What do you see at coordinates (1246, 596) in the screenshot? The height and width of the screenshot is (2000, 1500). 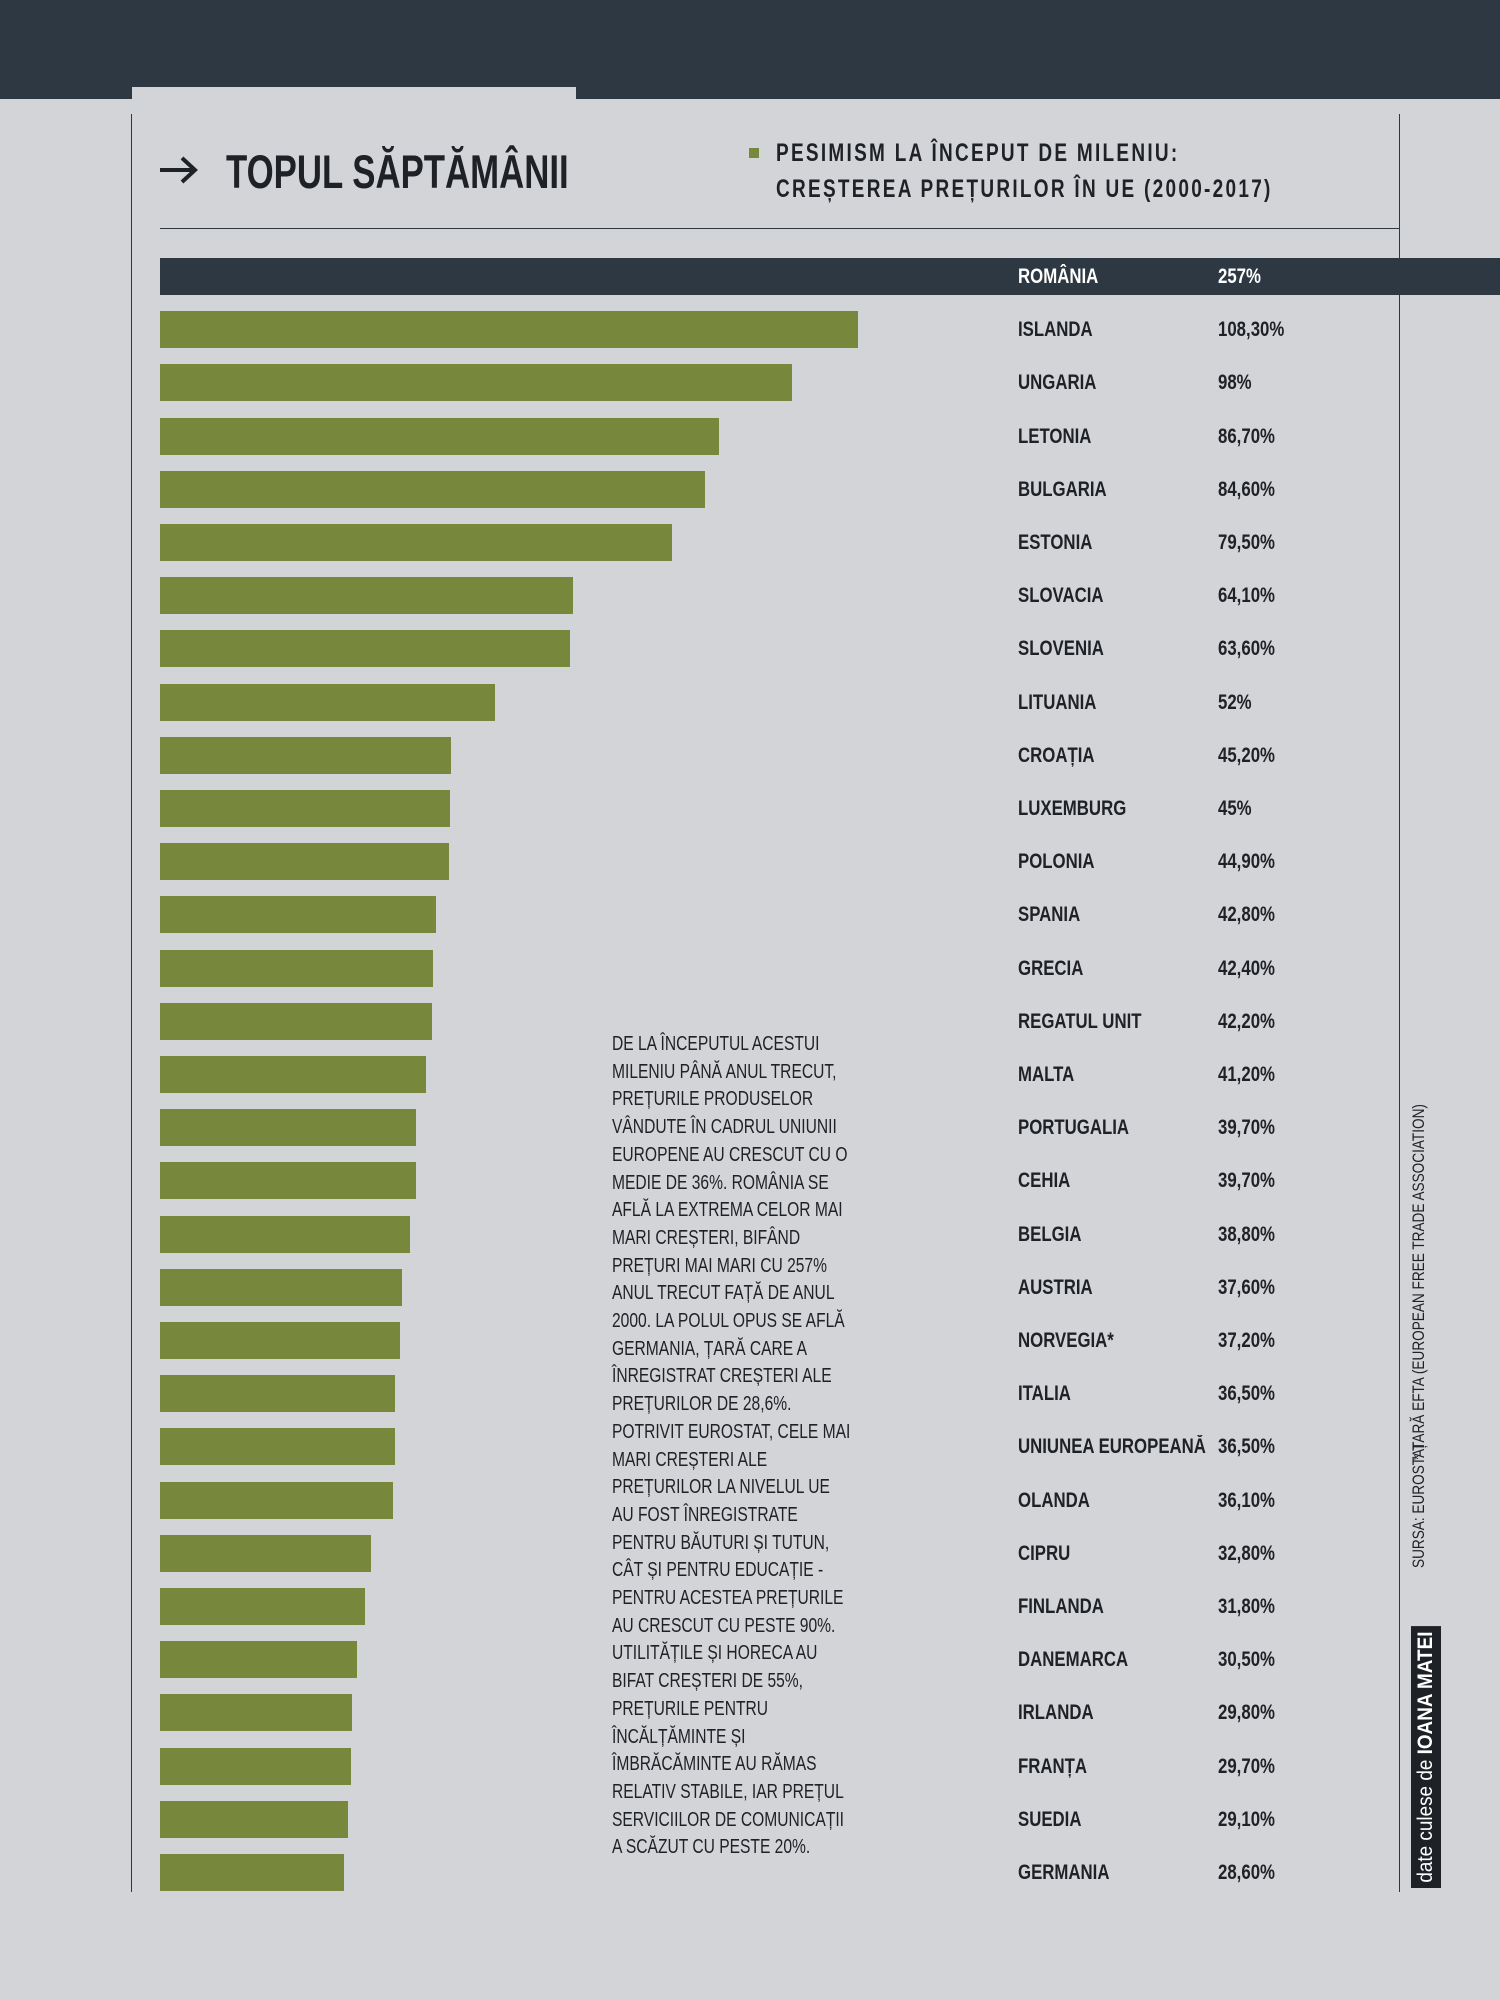 I see `value-label-6: 64,10%` at bounding box center [1246, 596].